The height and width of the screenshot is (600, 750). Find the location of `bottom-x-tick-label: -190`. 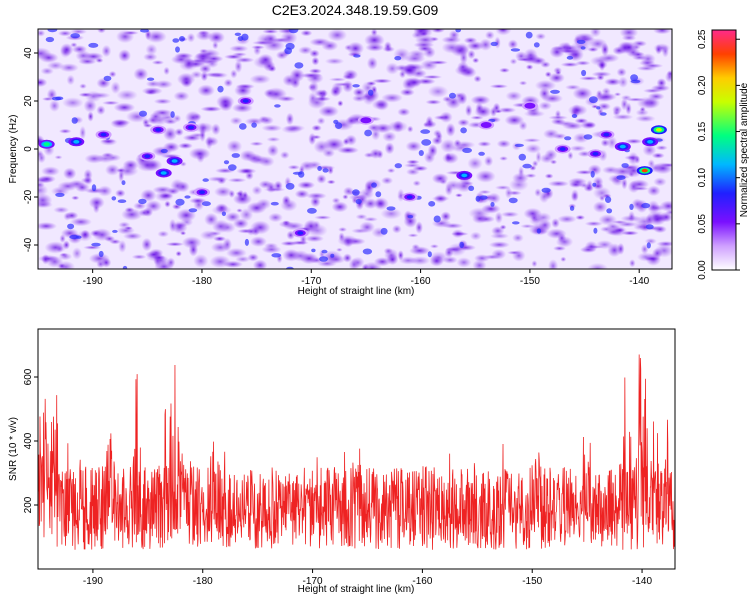

bottom-x-tick-label: -190 is located at coordinates (93, 581).